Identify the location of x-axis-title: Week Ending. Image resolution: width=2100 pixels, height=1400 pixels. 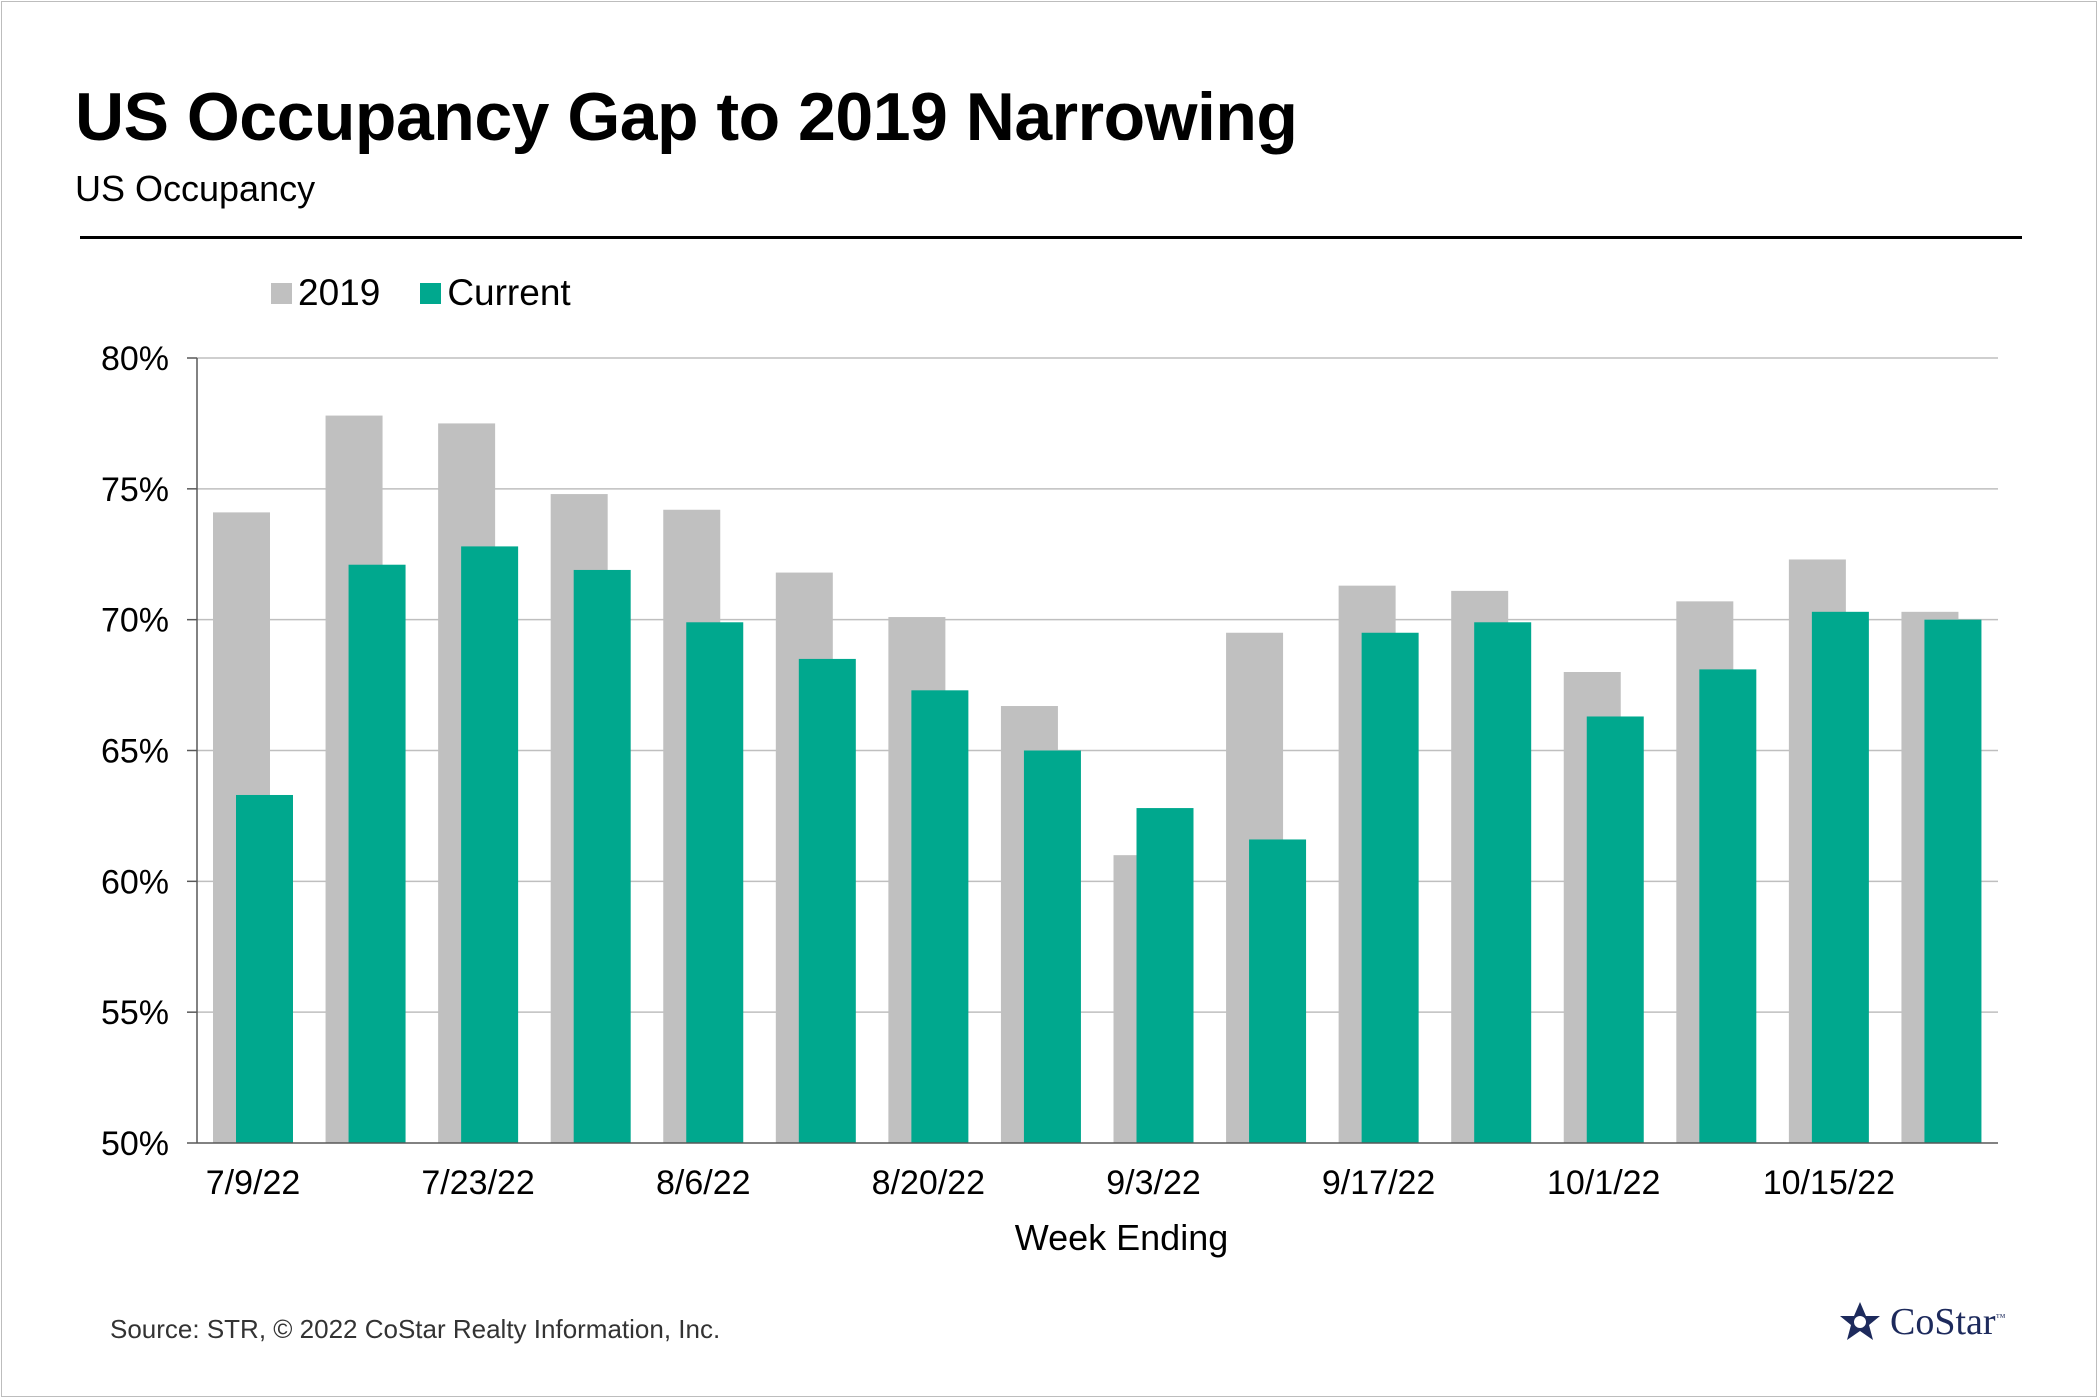
(1121, 1237).